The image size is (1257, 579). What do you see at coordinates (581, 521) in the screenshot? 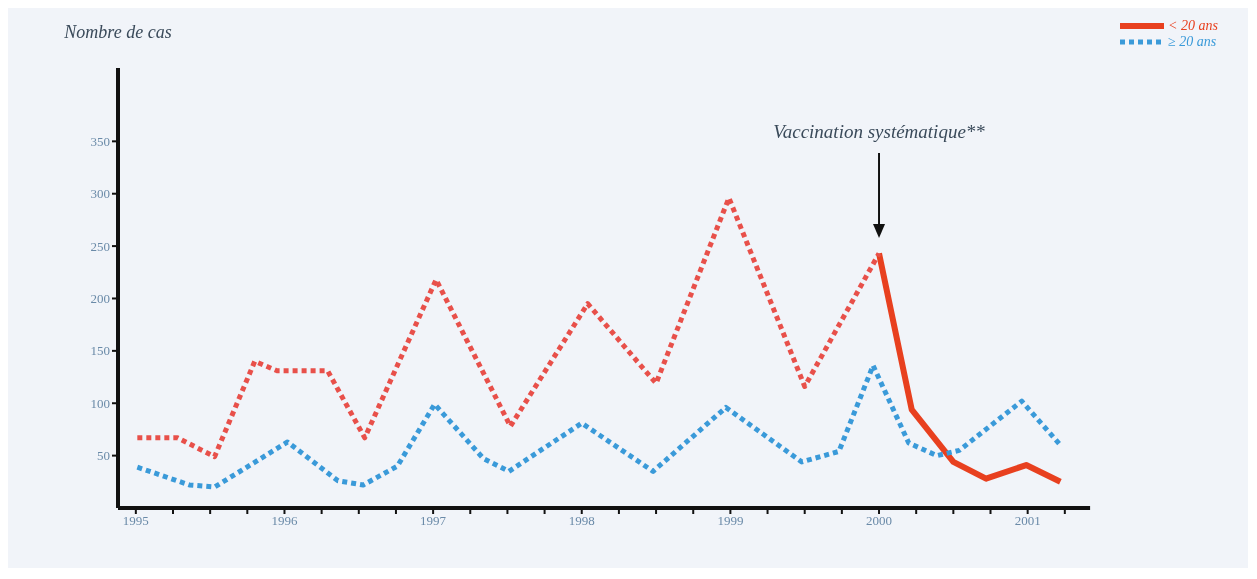
I see `x-tick-label: 1998` at bounding box center [581, 521].